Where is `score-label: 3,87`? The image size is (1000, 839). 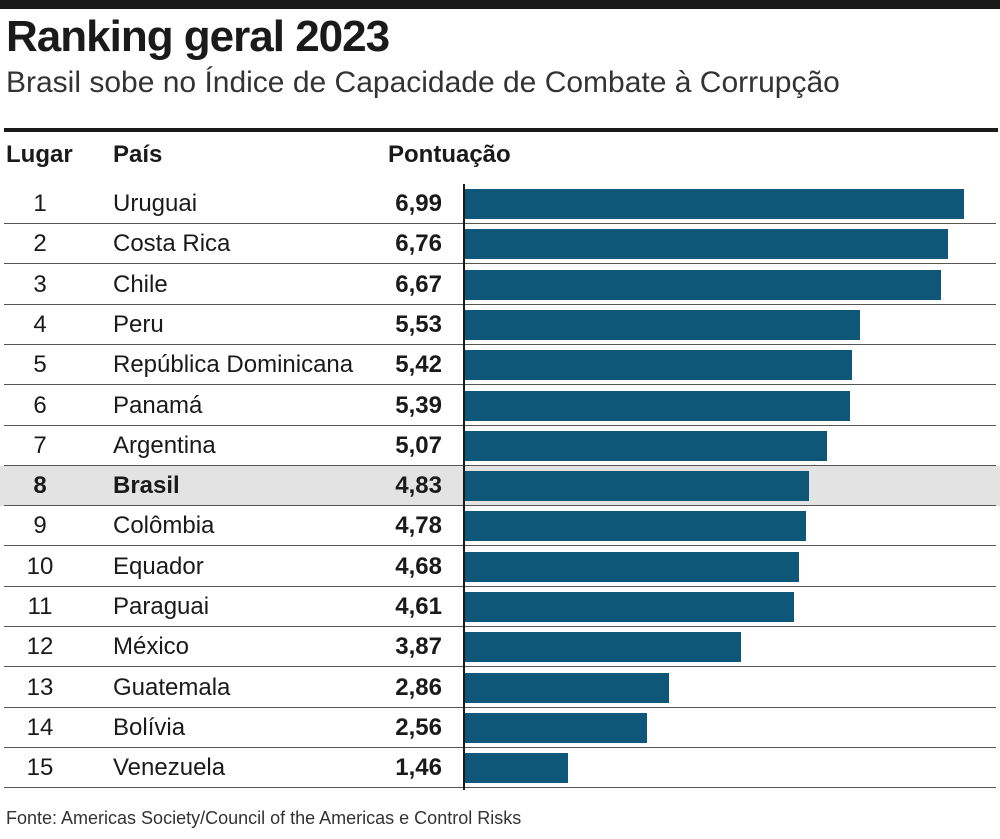 score-label: 3,87 is located at coordinates (418, 646).